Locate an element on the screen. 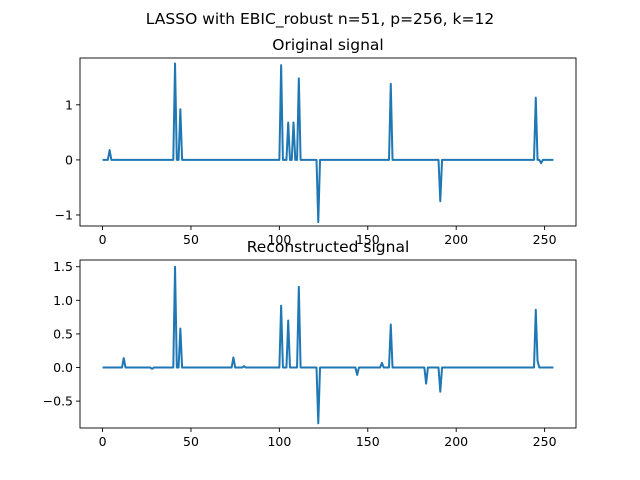  reconstructed-signal-x-tick-label-0: 0 is located at coordinates (103, 441).